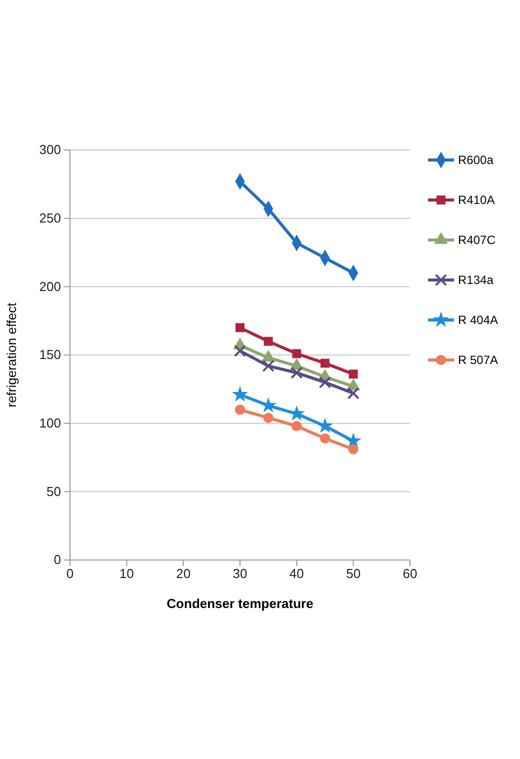 The image size is (520, 759). What do you see at coordinates (53, 491) in the screenshot?
I see `y-tick-label: 50` at bounding box center [53, 491].